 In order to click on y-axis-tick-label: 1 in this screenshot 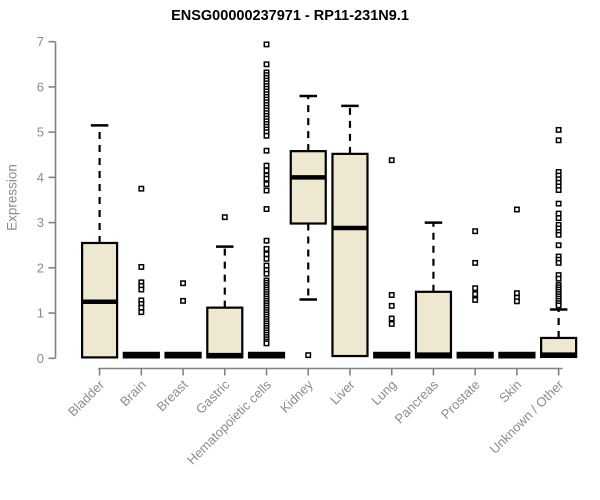, I will do `click(40, 313)`.